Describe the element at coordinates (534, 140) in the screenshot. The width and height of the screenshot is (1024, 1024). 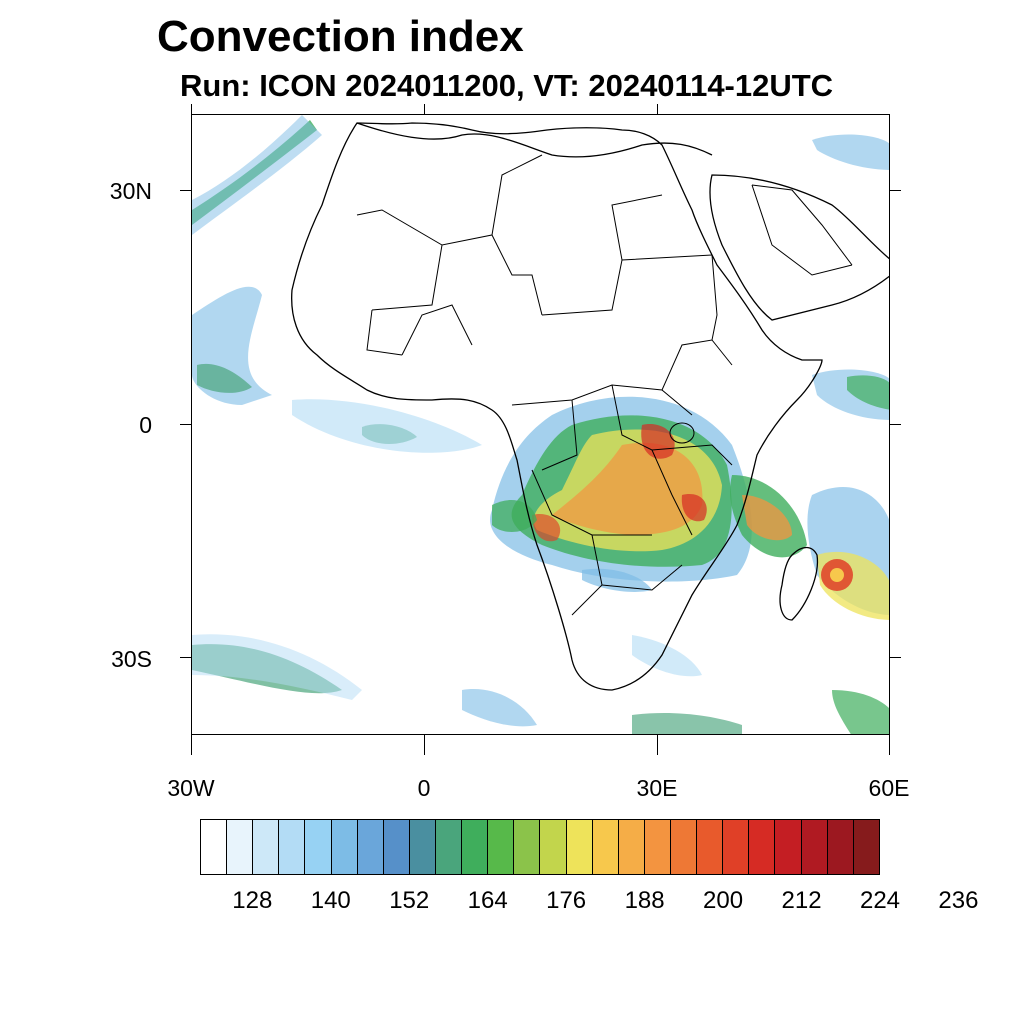
I see `mediterranean-coastline` at that location.